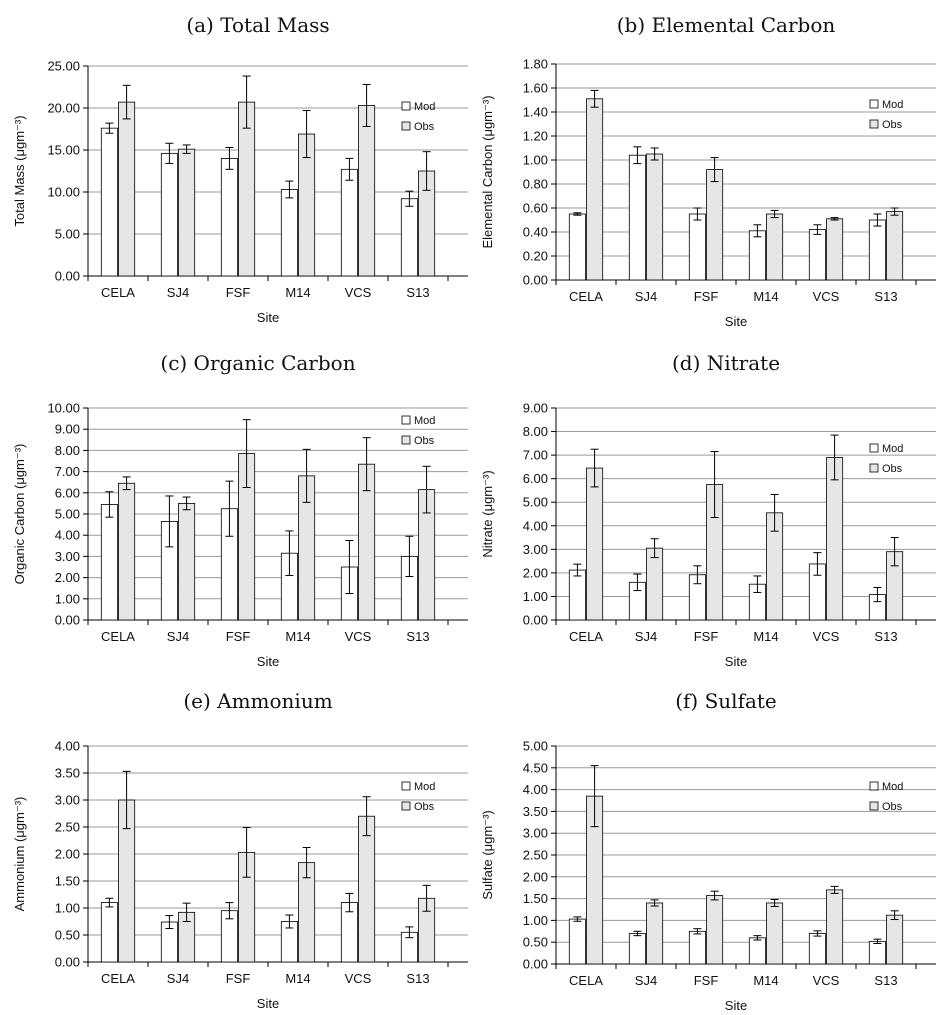 This screenshot has width=936, height=1015. I want to click on y-tick-label: 0.40, so click(535, 232).